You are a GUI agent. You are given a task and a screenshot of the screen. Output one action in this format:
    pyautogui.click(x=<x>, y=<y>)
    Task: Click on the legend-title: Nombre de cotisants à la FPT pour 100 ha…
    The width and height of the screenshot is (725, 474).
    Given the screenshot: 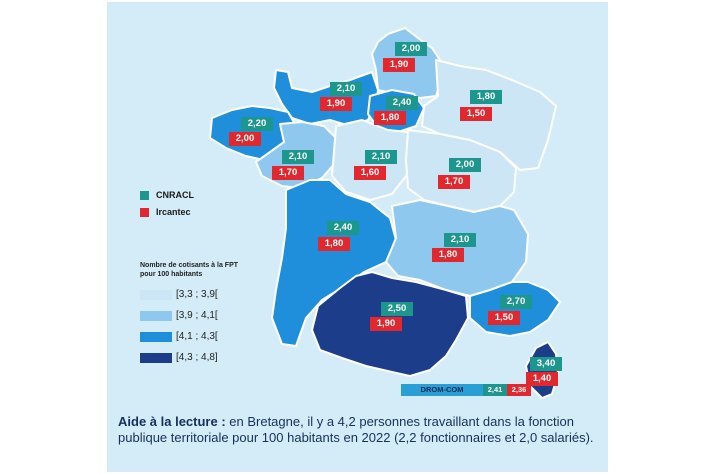 What is the action you would take?
    pyautogui.click(x=189, y=270)
    